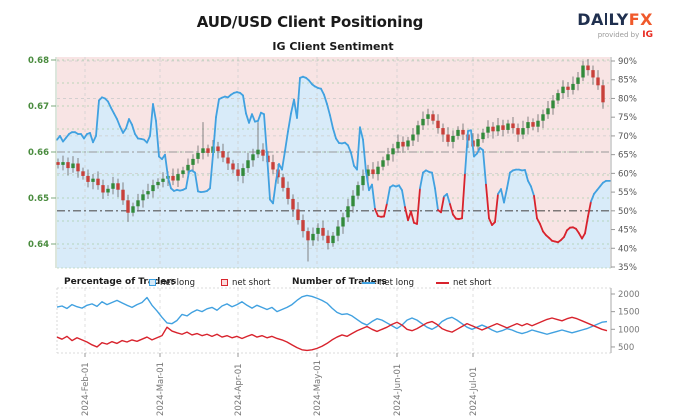  Describe the element at coordinates (224, 282) in the screenshot. I see `net-short-swatch-icon` at that location.